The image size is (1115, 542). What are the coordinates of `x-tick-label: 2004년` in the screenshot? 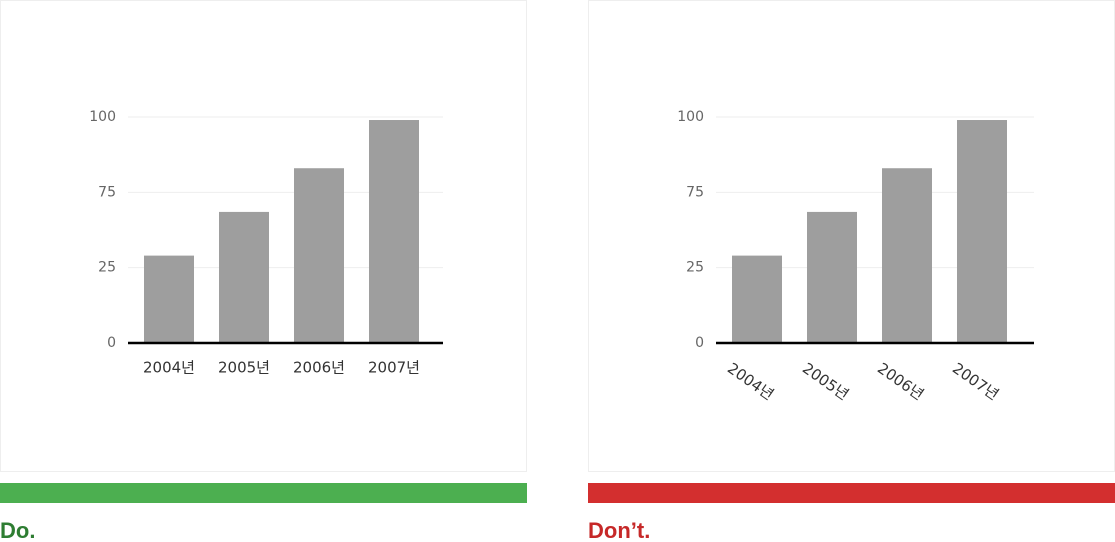 It's located at (169, 368).